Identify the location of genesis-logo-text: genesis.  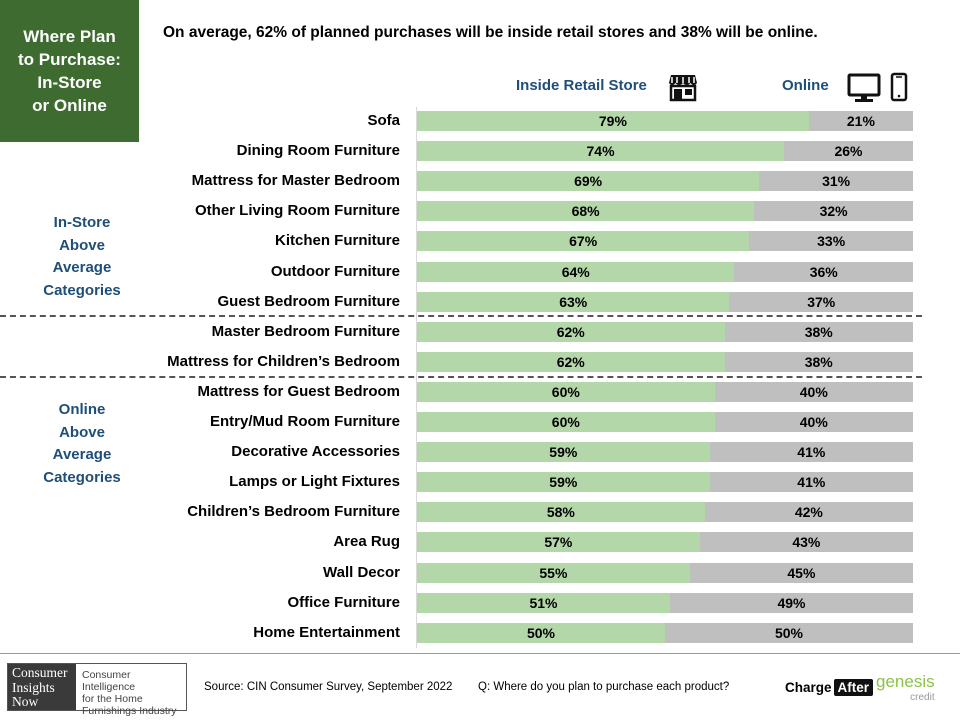
(905, 681).